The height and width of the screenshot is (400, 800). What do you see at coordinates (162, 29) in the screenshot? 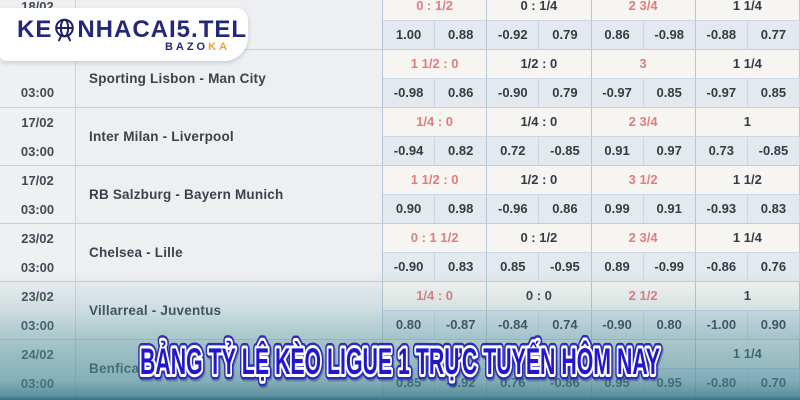
I see `brand-text-post: NHACAI5.TEL` at bounding box center [162, 29].